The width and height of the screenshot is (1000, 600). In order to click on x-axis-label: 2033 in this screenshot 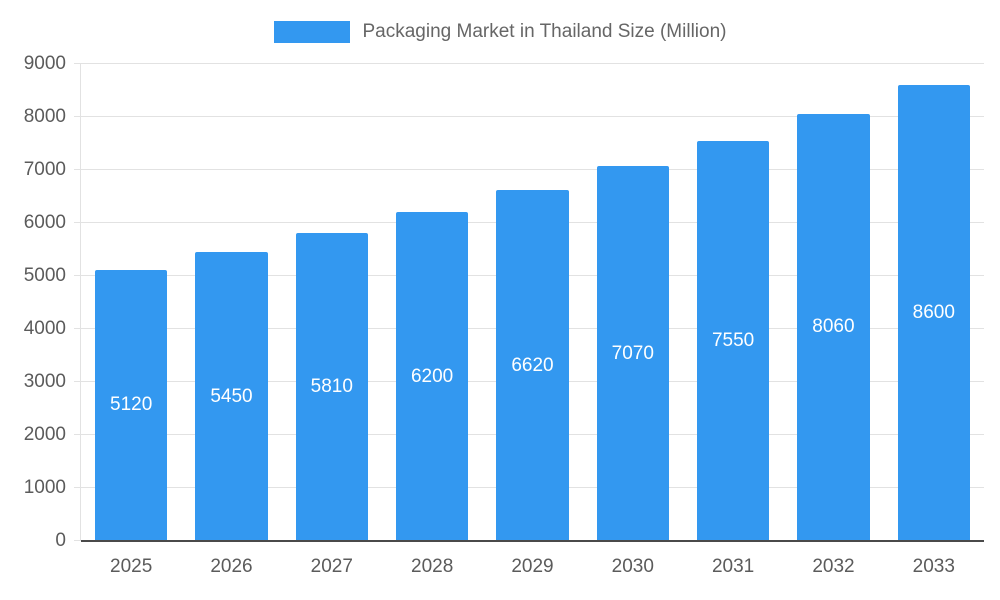, I will do `click(933, 566)`.